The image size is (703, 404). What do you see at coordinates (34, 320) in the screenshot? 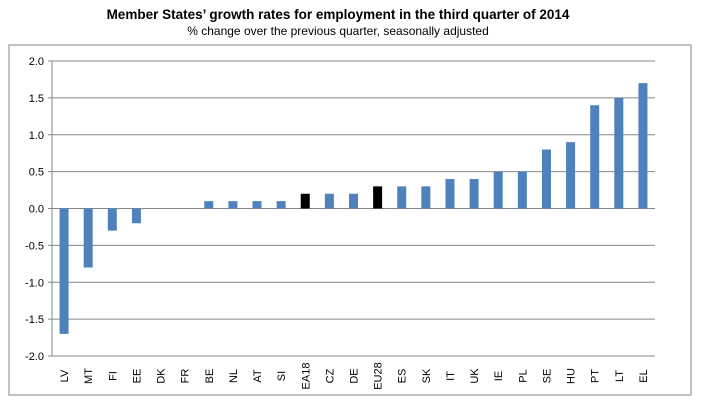
I see `y-tick-label: -1.5` at bounding box center [34, 320].